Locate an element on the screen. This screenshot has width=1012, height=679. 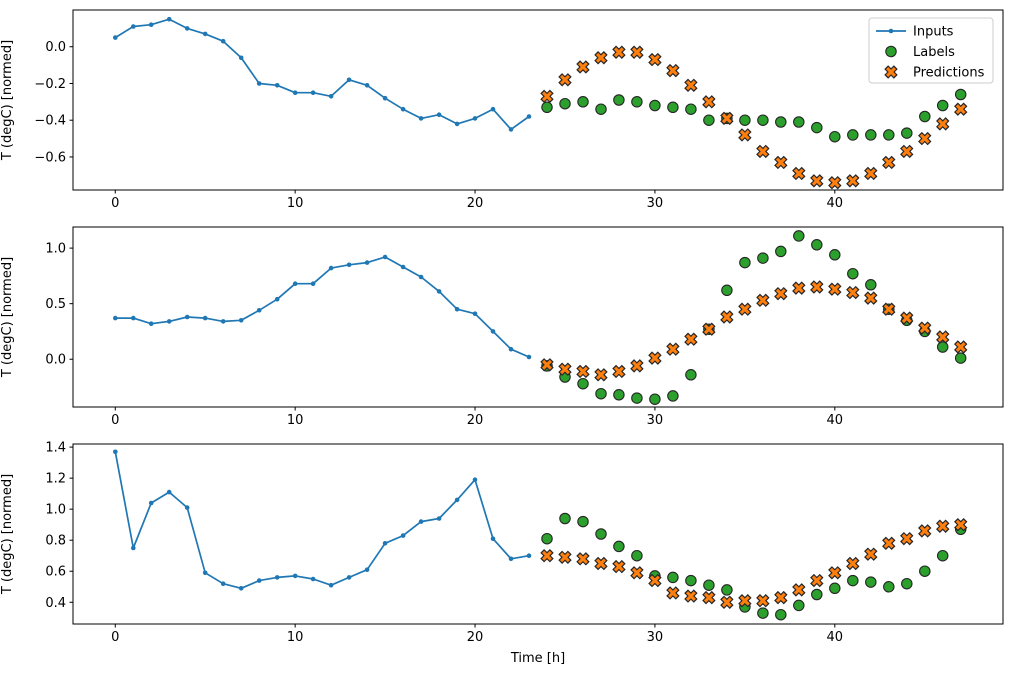
x-tick-label: 20 is located at coordinates (475, 203).